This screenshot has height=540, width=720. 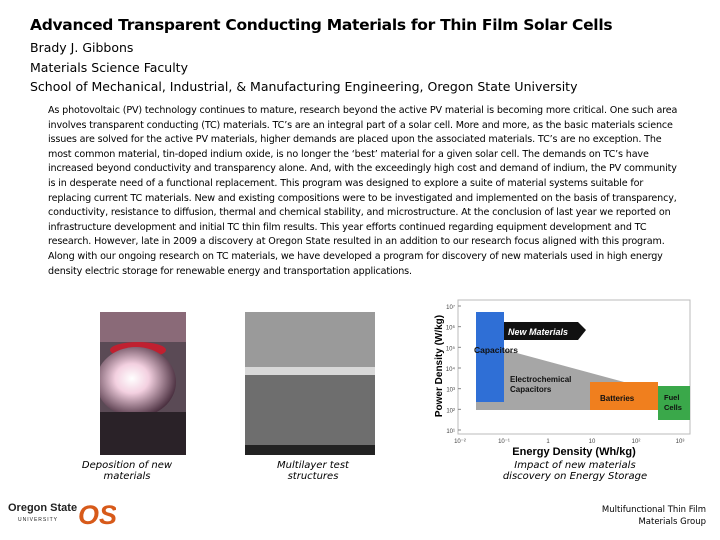 What do you see at coordinates (313, 471) in the screenshot?
I see `caption: Multilayer test structures` at bounding box center [313, 471].